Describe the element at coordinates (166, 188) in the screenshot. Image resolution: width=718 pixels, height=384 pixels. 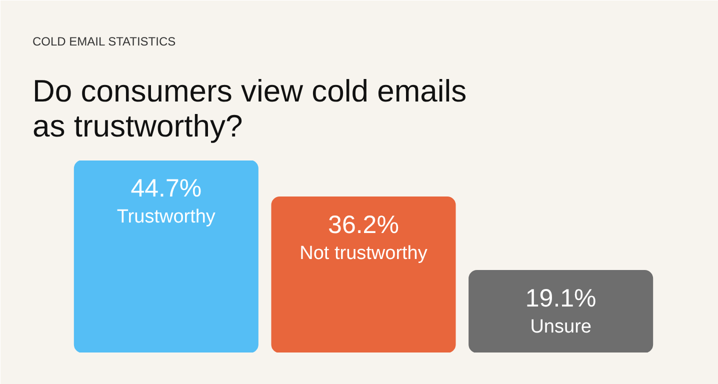
I see `data-label: 44.7%` at that location.